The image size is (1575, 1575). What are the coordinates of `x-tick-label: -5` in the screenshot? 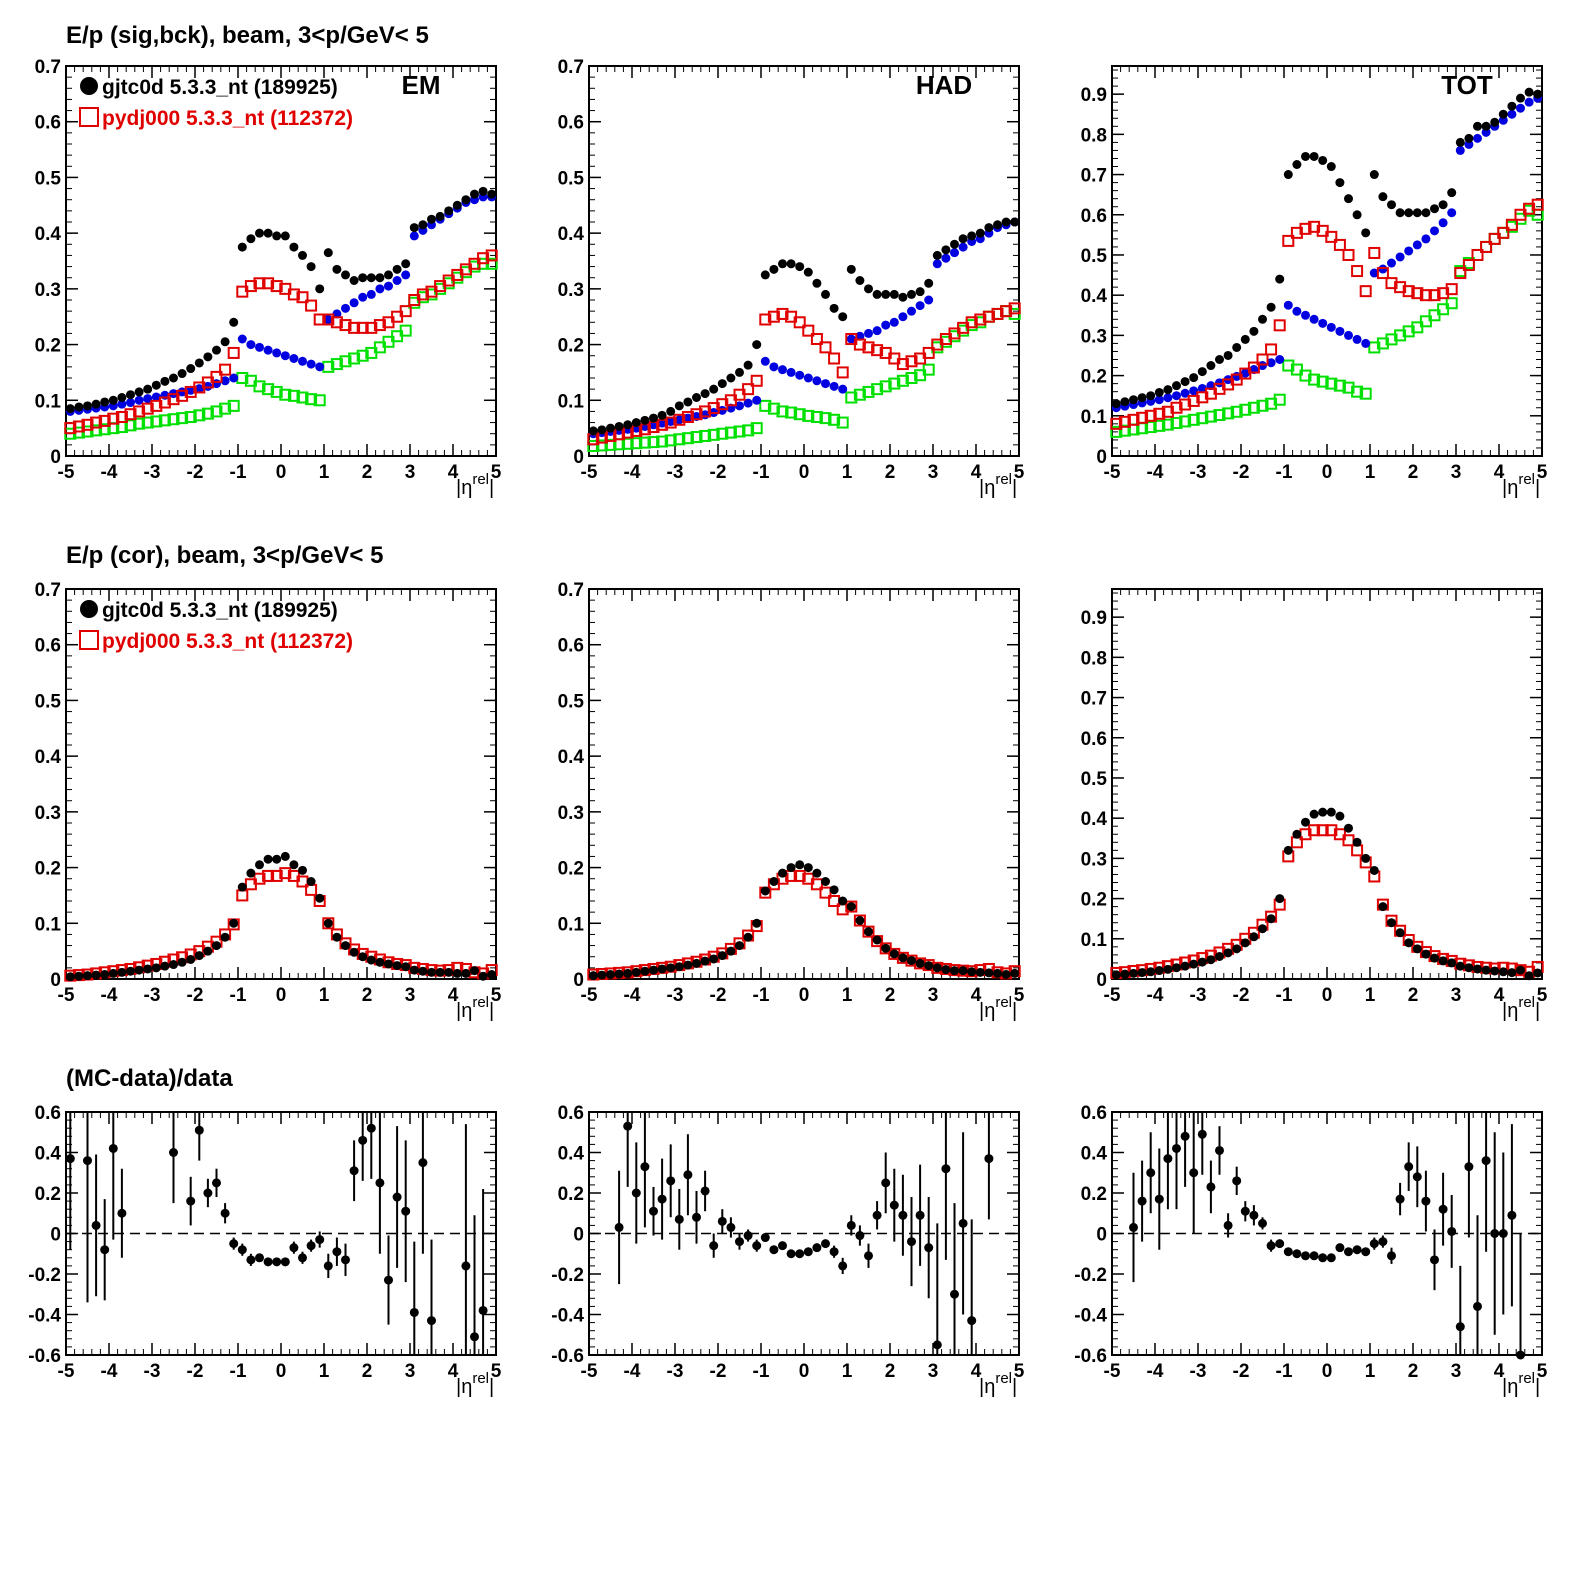 It's located at (66, 472).